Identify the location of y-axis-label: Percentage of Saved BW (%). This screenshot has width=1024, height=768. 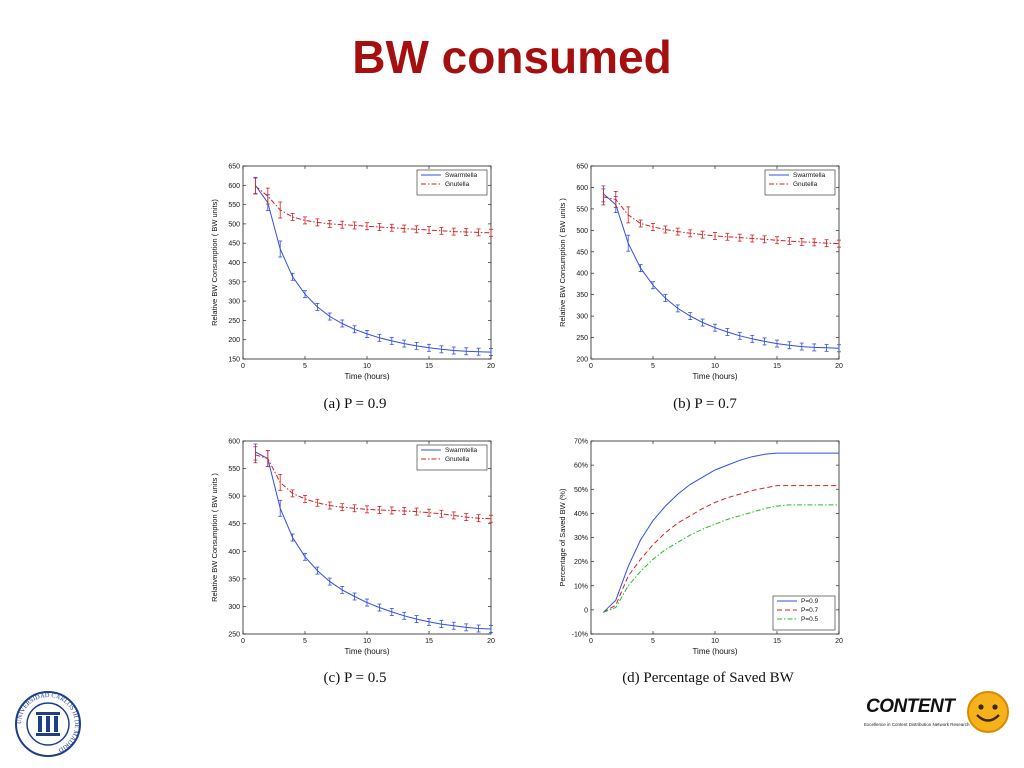
(562, 537).